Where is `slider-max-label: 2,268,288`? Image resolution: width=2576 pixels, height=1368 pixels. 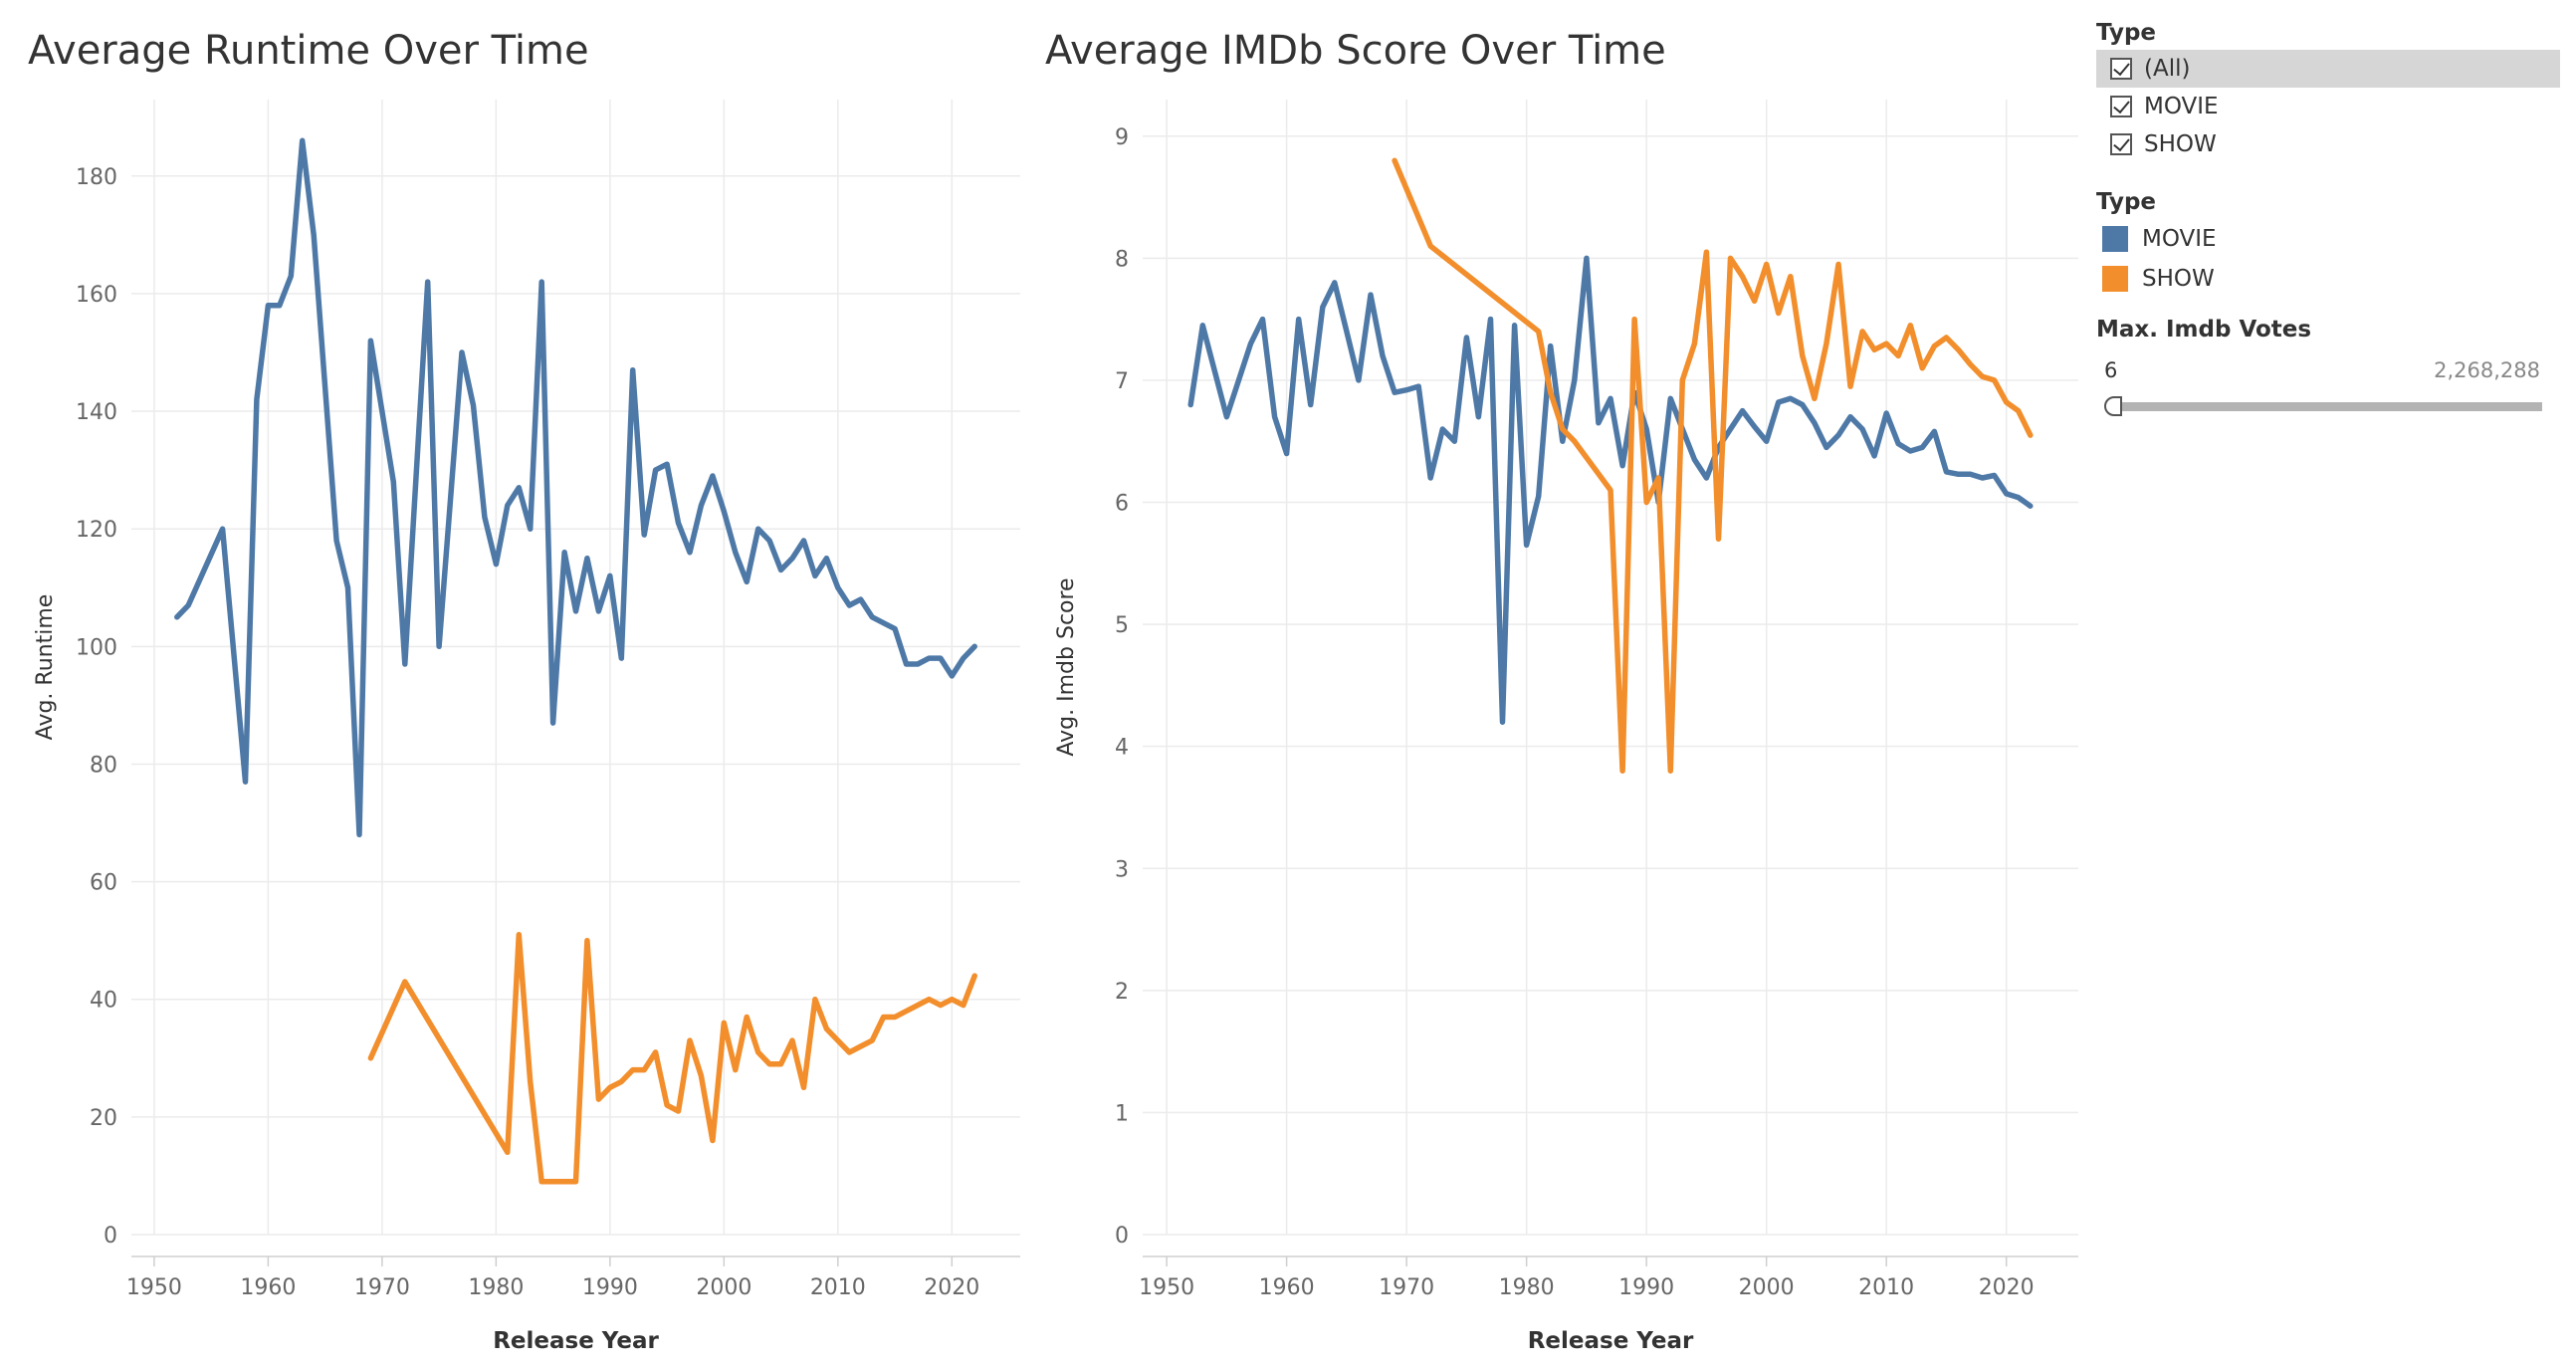
slider-max-label: 2,268,288 is located at coordinates (2487, 370).